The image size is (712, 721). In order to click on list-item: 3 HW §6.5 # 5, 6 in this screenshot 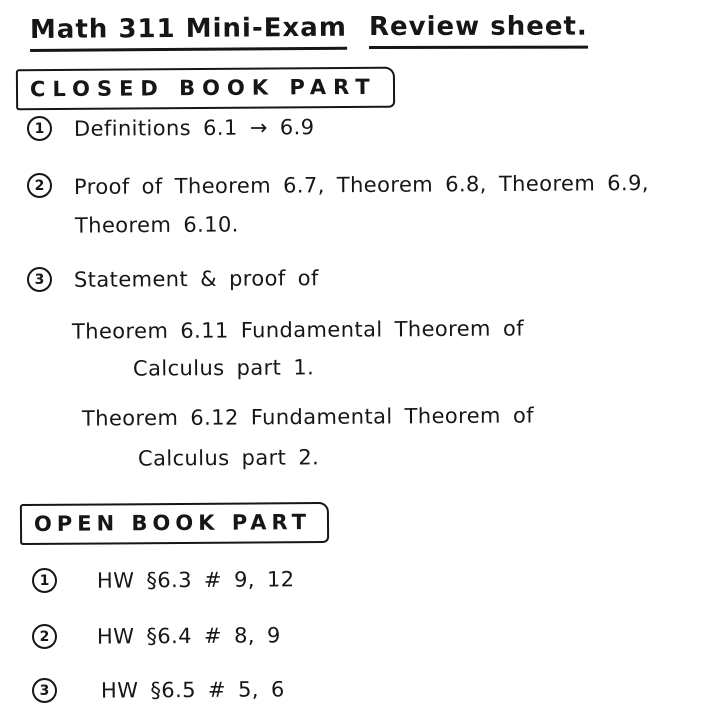, I will do `click(158, 690)`.